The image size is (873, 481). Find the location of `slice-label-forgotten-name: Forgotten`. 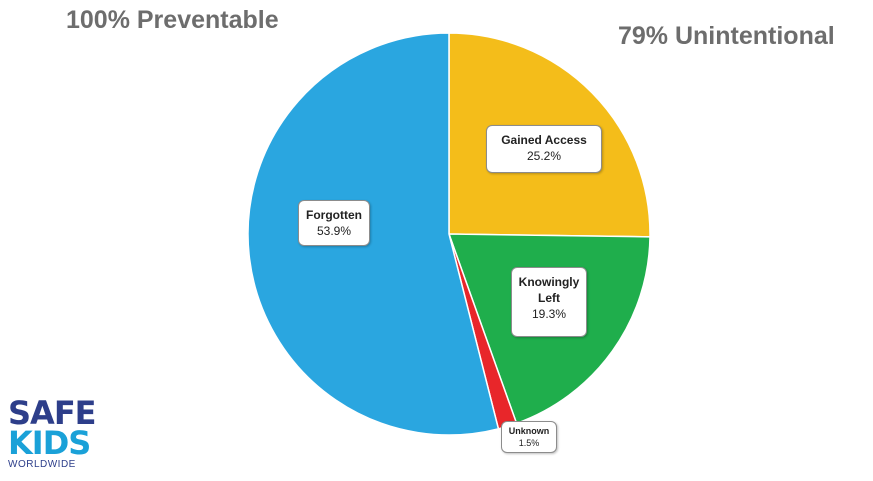

slice-label-forgotten-name: Forgotten is located at coordinates (334, 215).